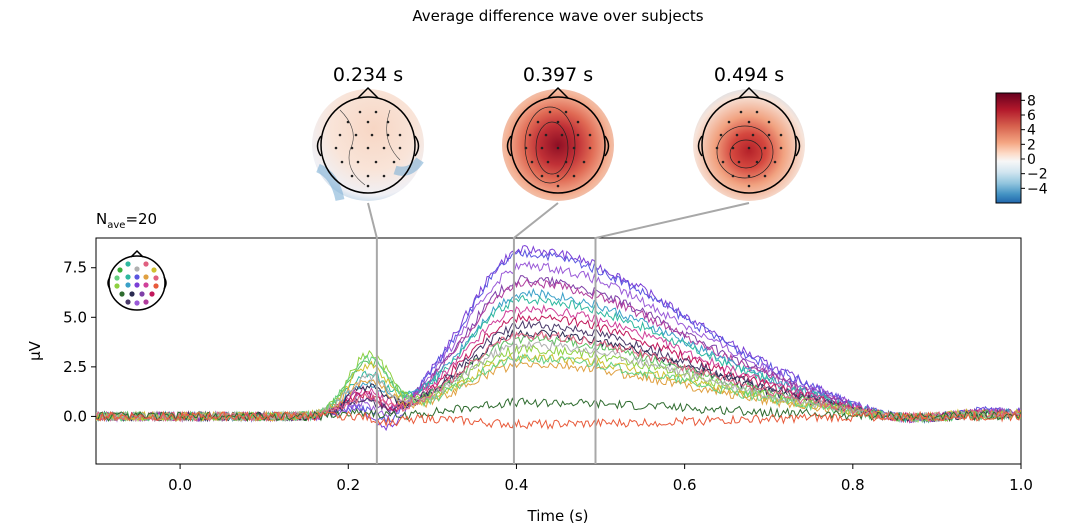 The height and width of the screenshot is (531, 1066). What do you see at coordinates (1008, 148) in the screenshot?
I see `colorbar-gradient` at bounding box center [1008, 148].